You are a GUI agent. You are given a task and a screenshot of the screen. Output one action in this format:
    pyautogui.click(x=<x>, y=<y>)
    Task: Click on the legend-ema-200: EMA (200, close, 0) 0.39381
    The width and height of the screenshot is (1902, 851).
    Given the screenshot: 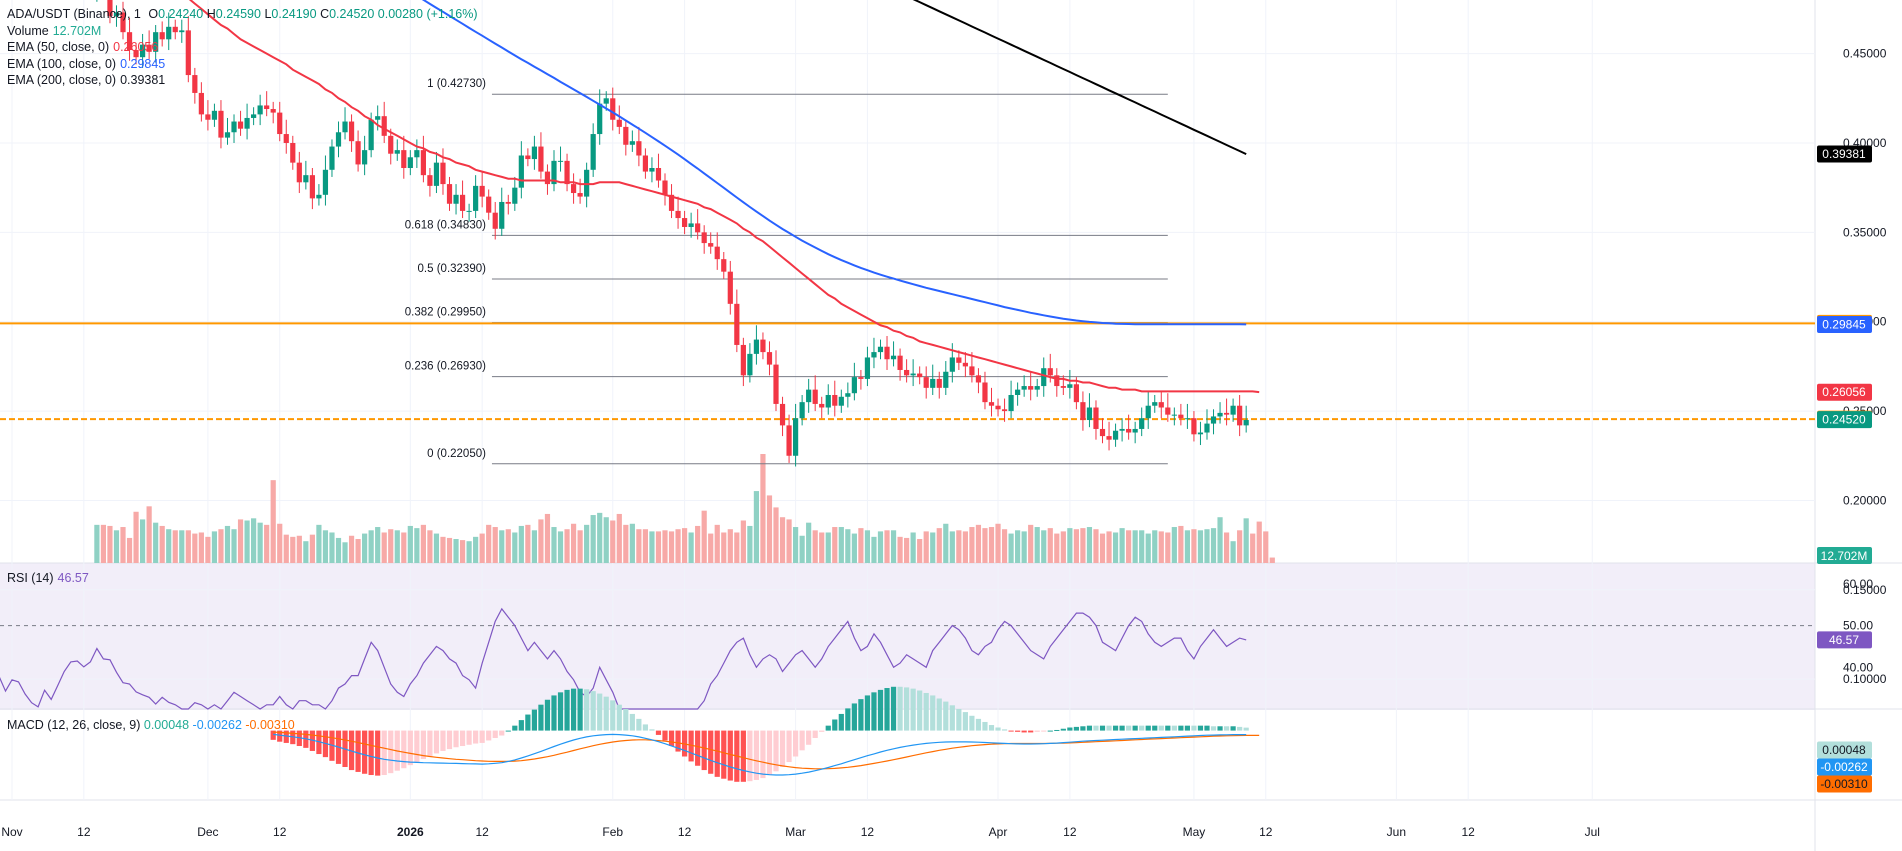 What is the action you would take?
    pyautogui.click(x=242, y=80)
    